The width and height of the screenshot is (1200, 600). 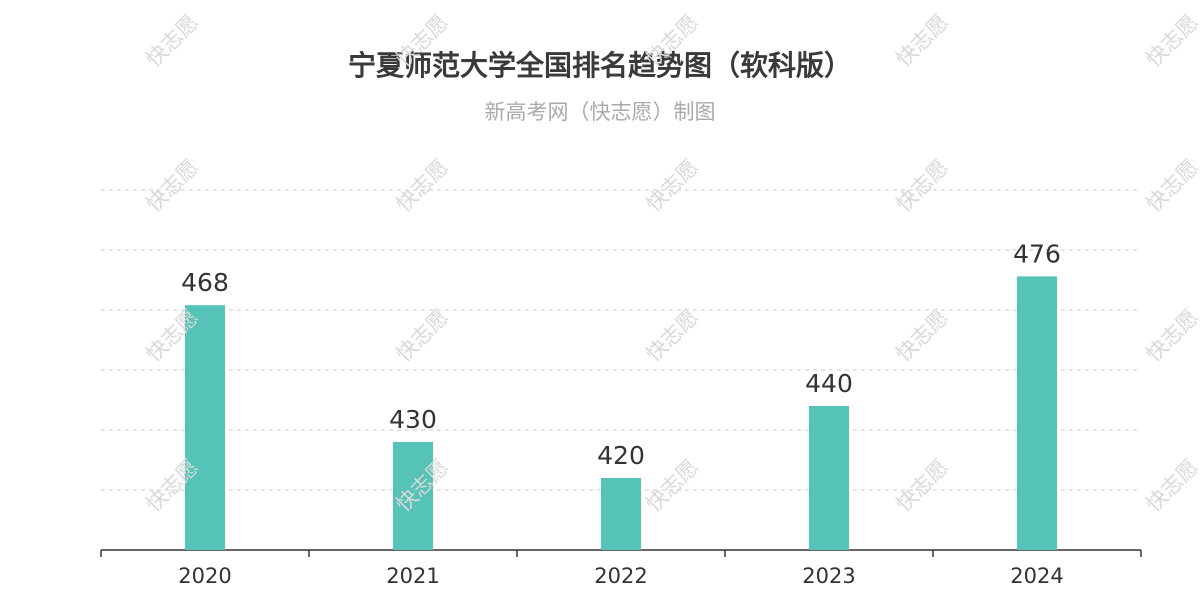 What do you see at coordinates (599, 65) in the screenshot?
I see `chart-title: 宁夏师范大学全国排名趋势图（软科版）` at bounding box center [599, 65].